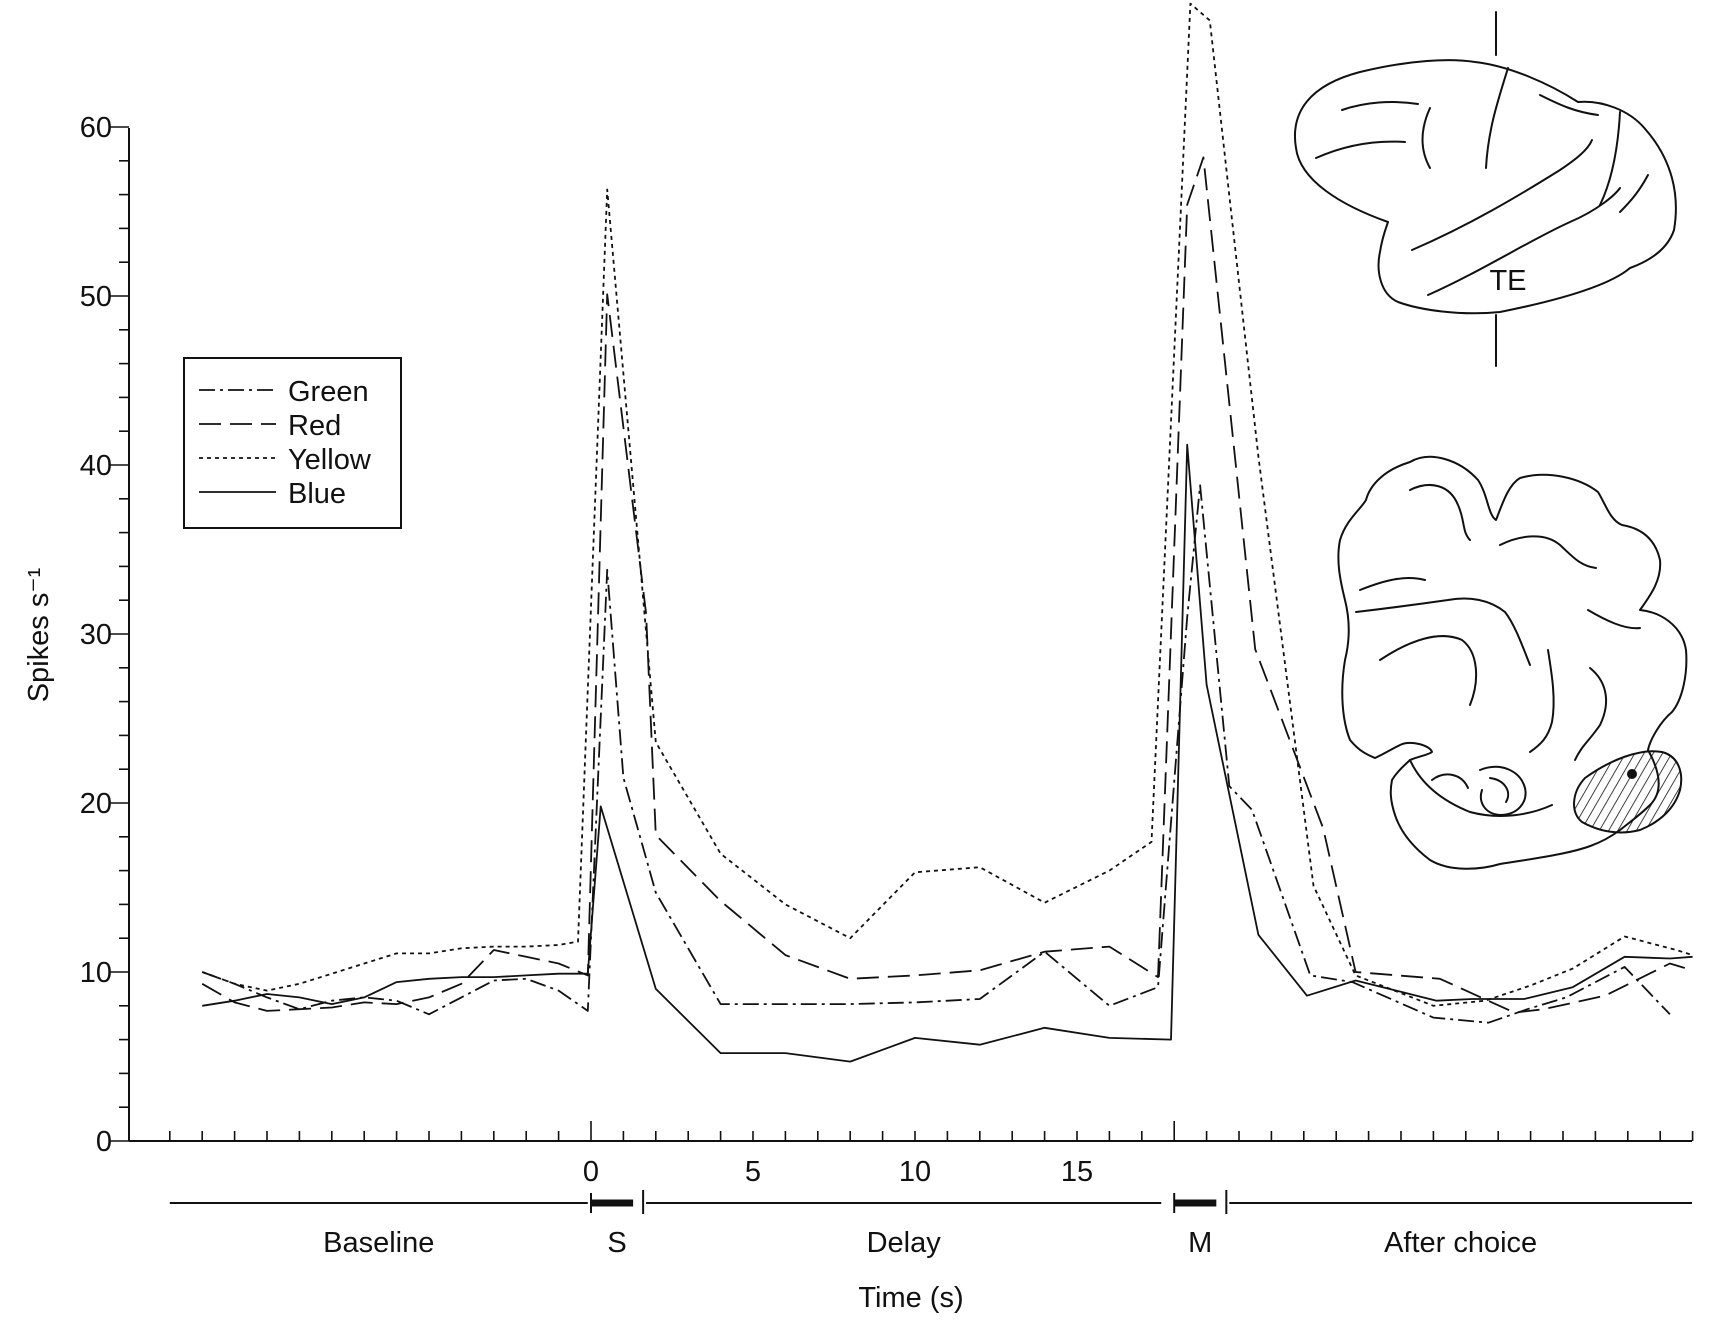 This screenshot has width=1709, height=1331. I want to click on x-tick-label: 10, so click(915, 1172).